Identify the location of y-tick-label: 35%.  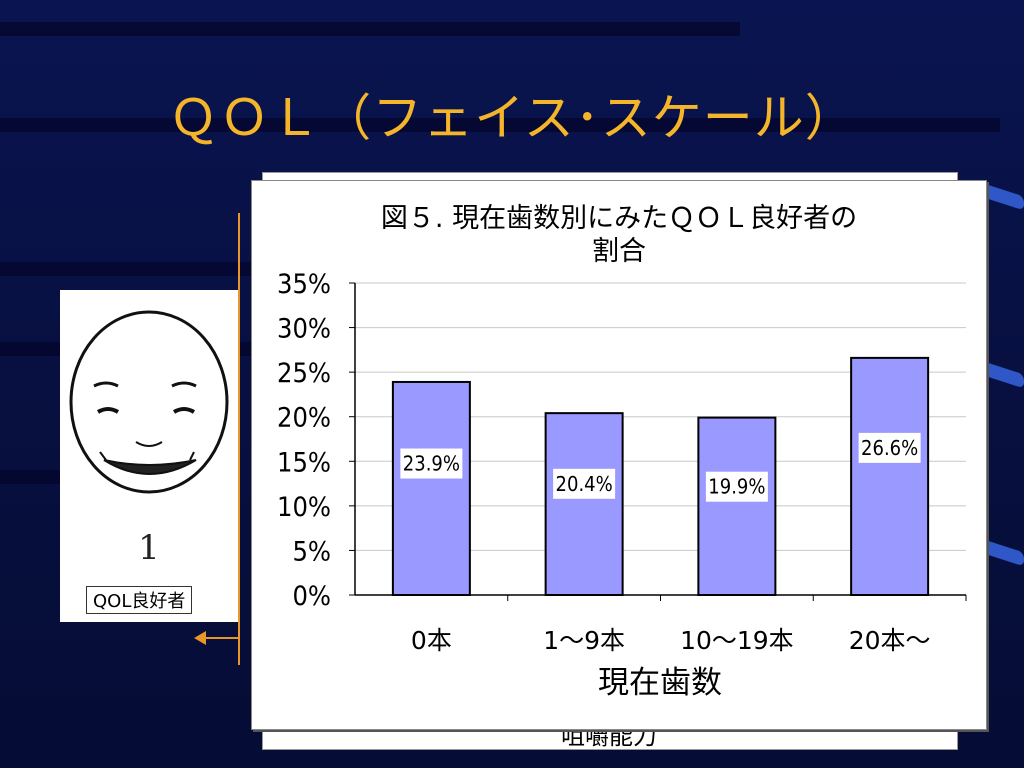
(304, 284).